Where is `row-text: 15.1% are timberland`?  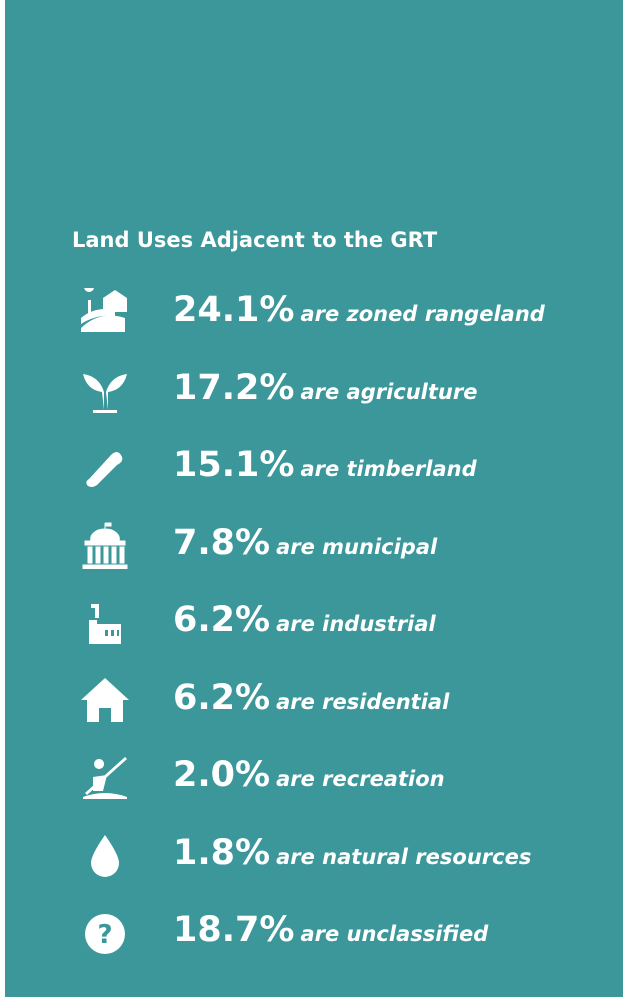 row-text: 15.1% are timberland is located at coordinates (325, 465).